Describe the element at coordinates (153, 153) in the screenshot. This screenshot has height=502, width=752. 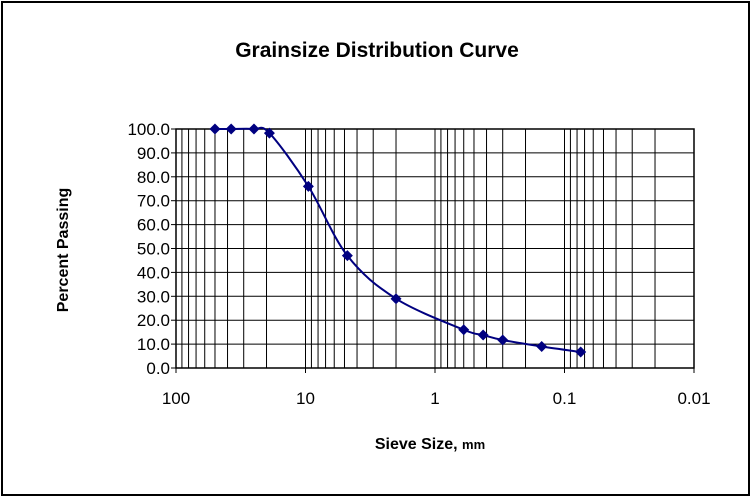
I see `y-tick-label: 90.0` at that location.